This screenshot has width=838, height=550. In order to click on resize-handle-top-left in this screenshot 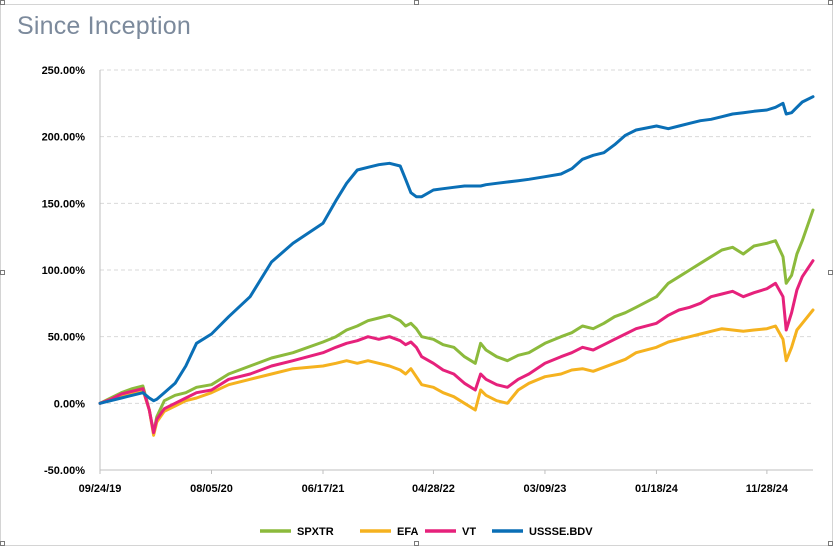, I will do `click(2, 2)`.